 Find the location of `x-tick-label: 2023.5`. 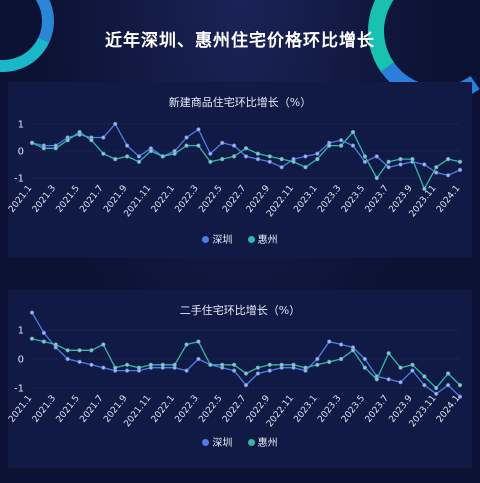

x-tick-label: 2023.5 is located at coordinates (353, 409).